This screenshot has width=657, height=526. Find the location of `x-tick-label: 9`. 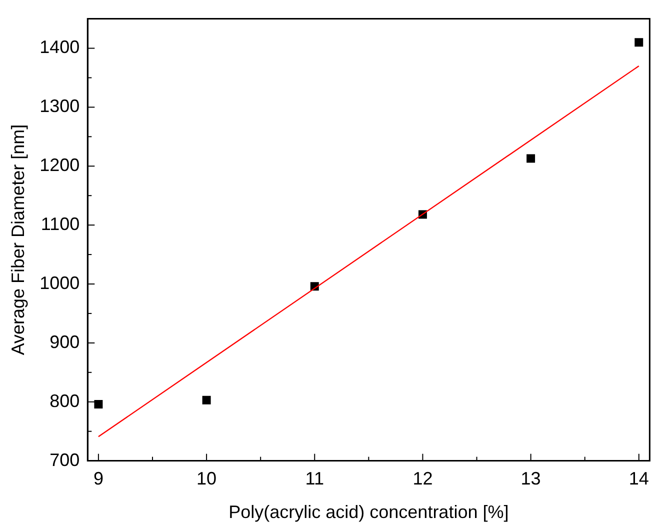

x-tick-label: 9 is located at coordinates (98, 478).